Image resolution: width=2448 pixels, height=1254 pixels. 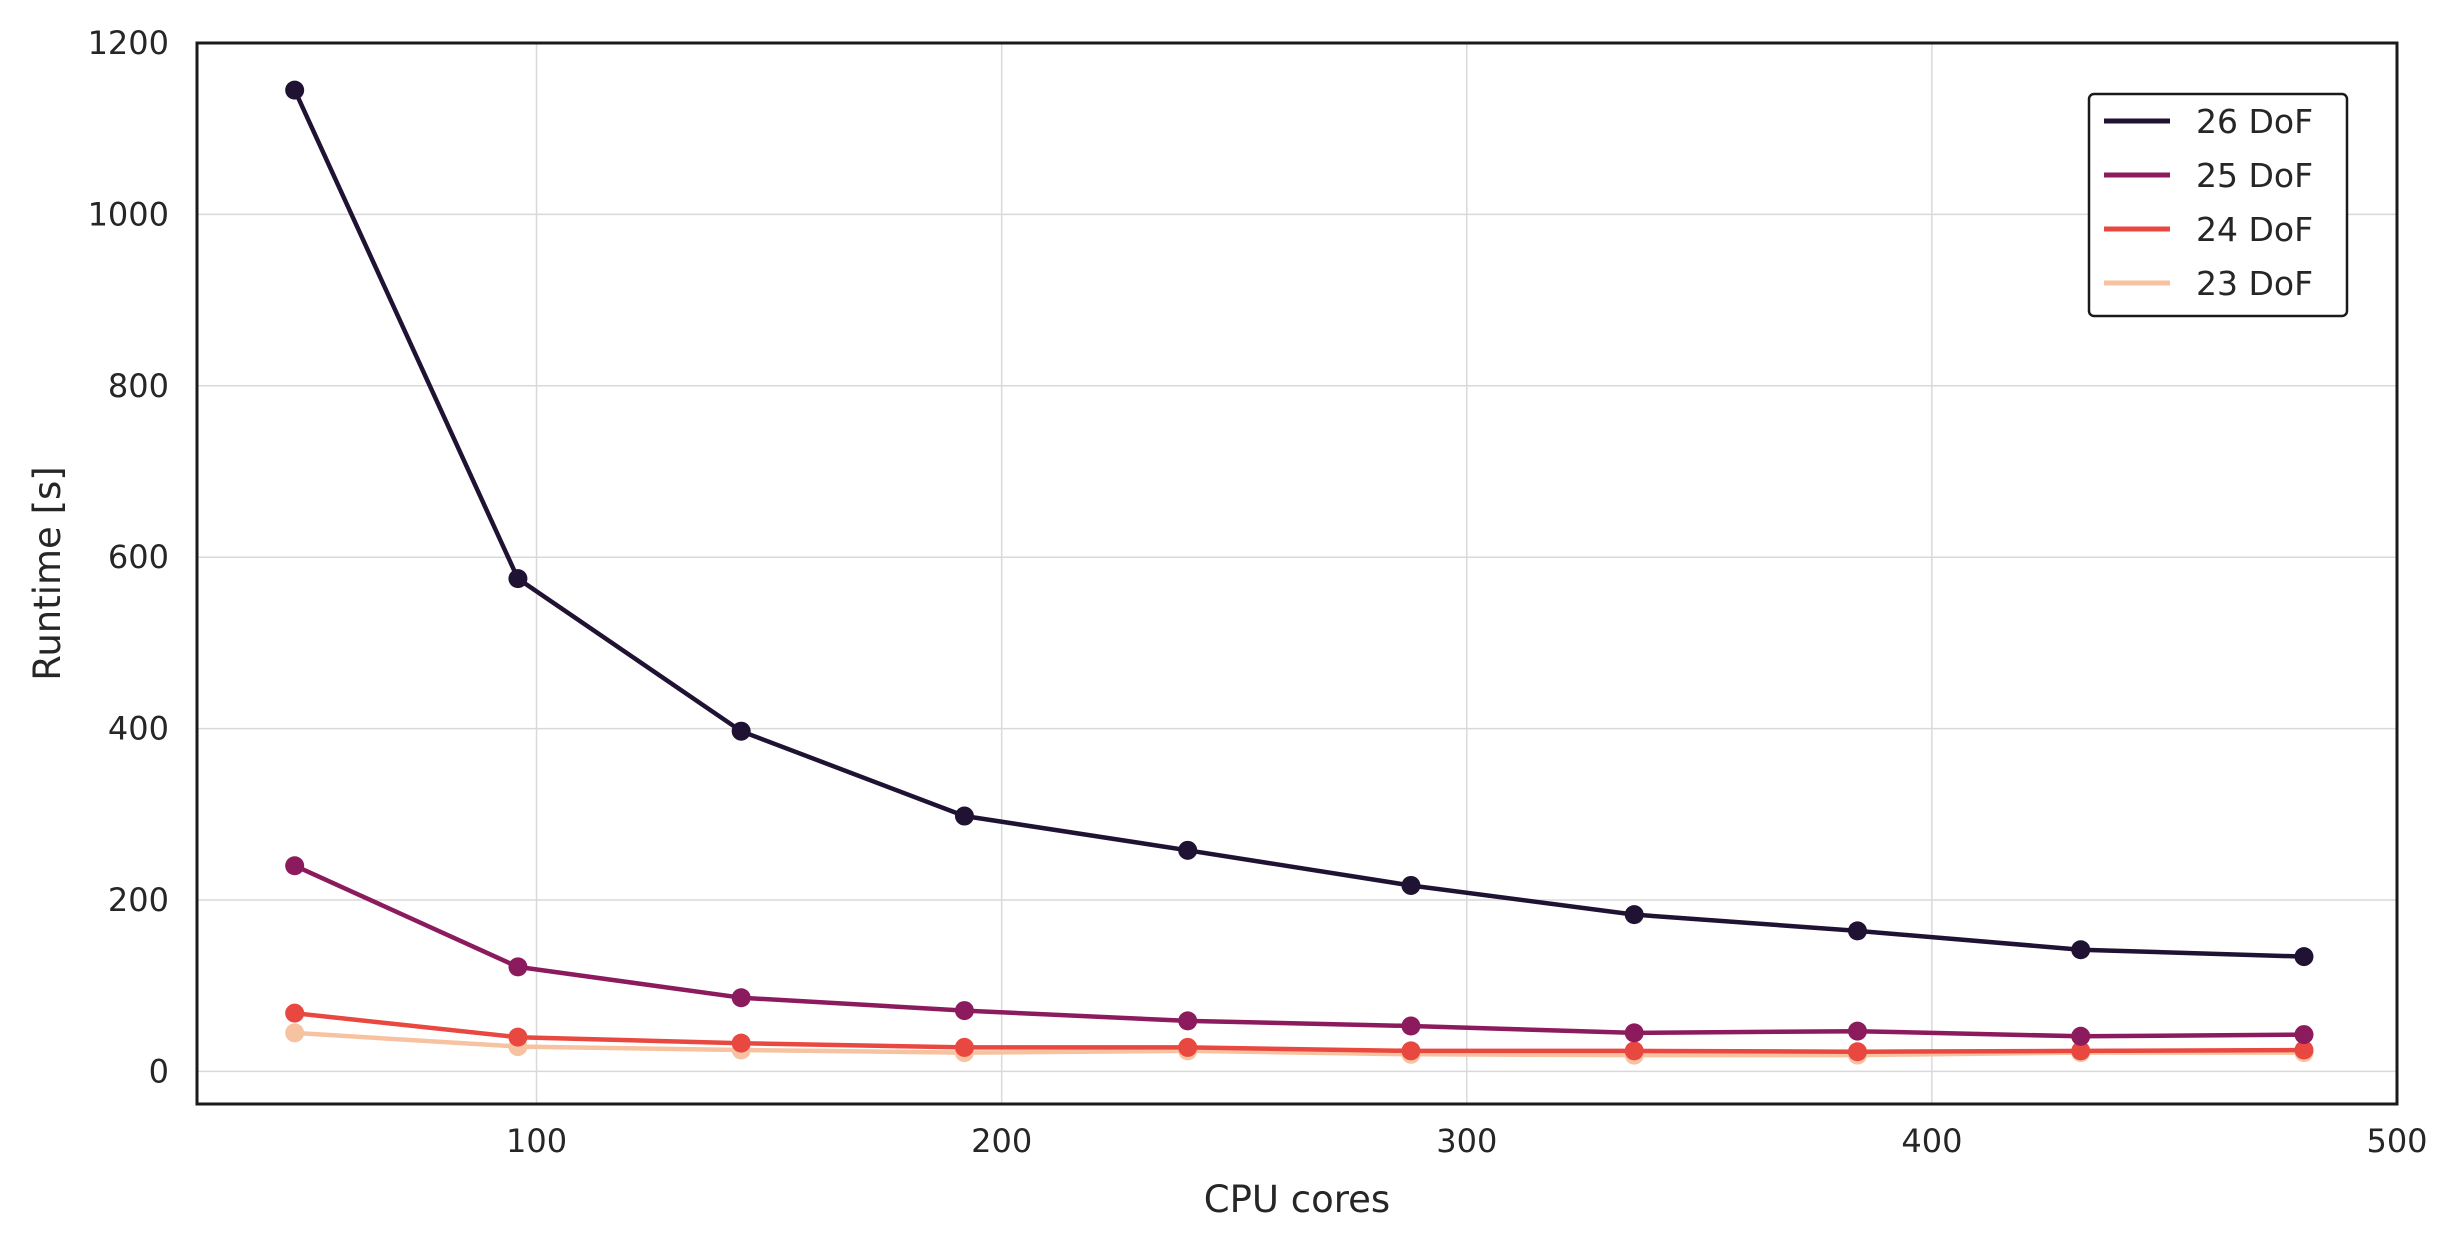 I want to click on legend-label: 25 DoF, so click(x=2254, y=175).